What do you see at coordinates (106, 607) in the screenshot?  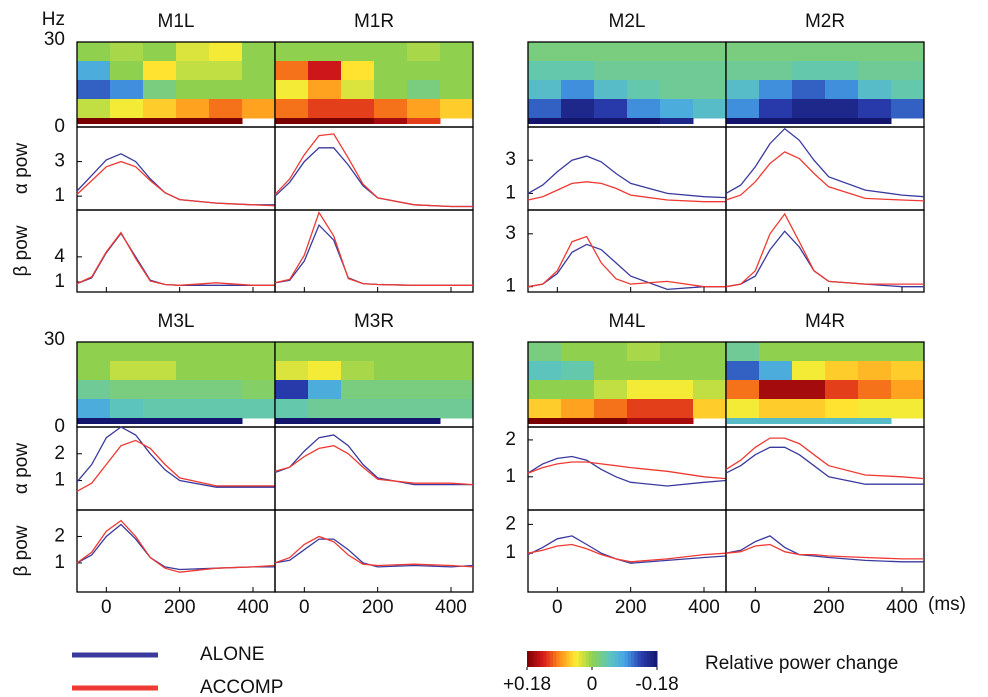 I see `x-tick-label: 0` at bounding box center [106, 607].